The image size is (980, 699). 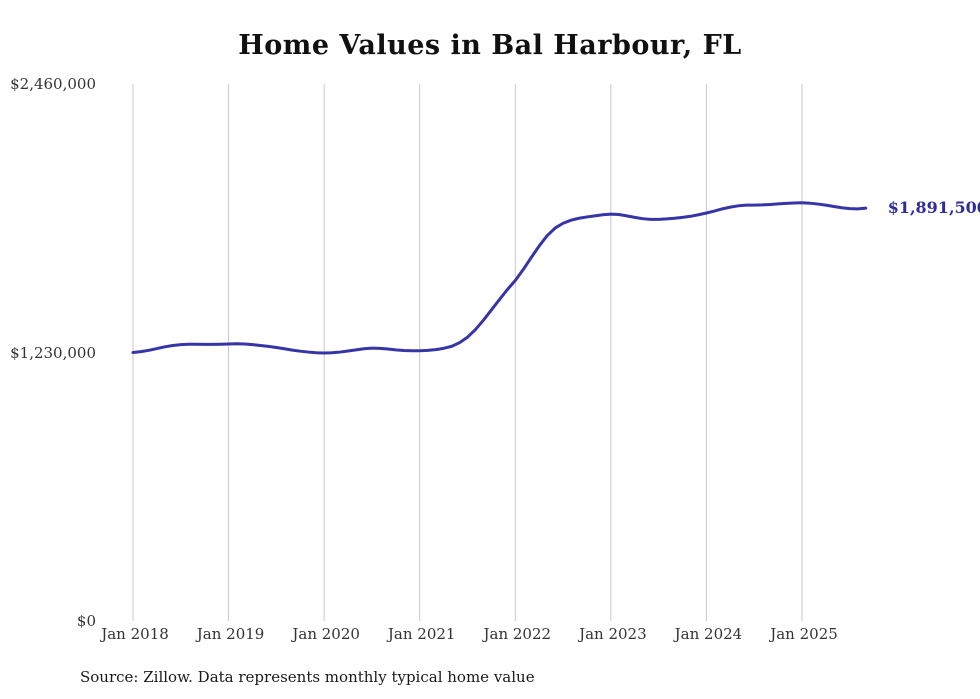 I want to click on x-tick-label: Jan 2025, so click(x=804, y=634).